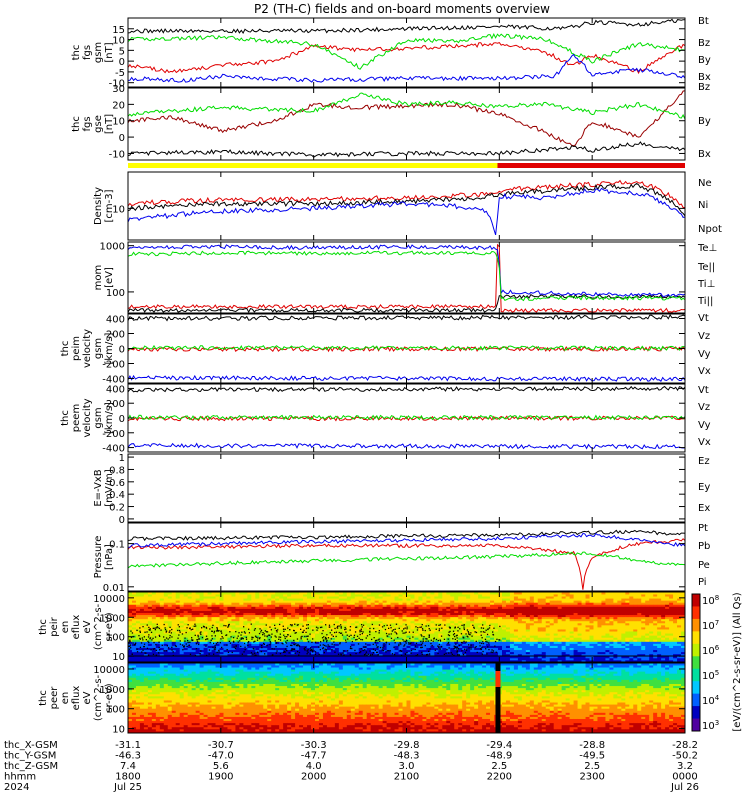 The height and width of the screenshot is (800, 750). What do you see at coordinates (98, 278) in the screenshot?
I see `temperature-ylabel-line: mom` at bounding box center [98, 278].